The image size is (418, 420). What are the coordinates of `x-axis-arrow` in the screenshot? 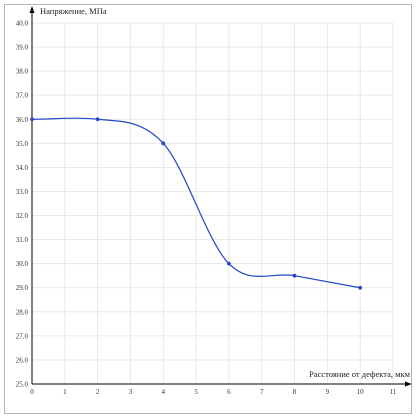 It's located at (408, 384).